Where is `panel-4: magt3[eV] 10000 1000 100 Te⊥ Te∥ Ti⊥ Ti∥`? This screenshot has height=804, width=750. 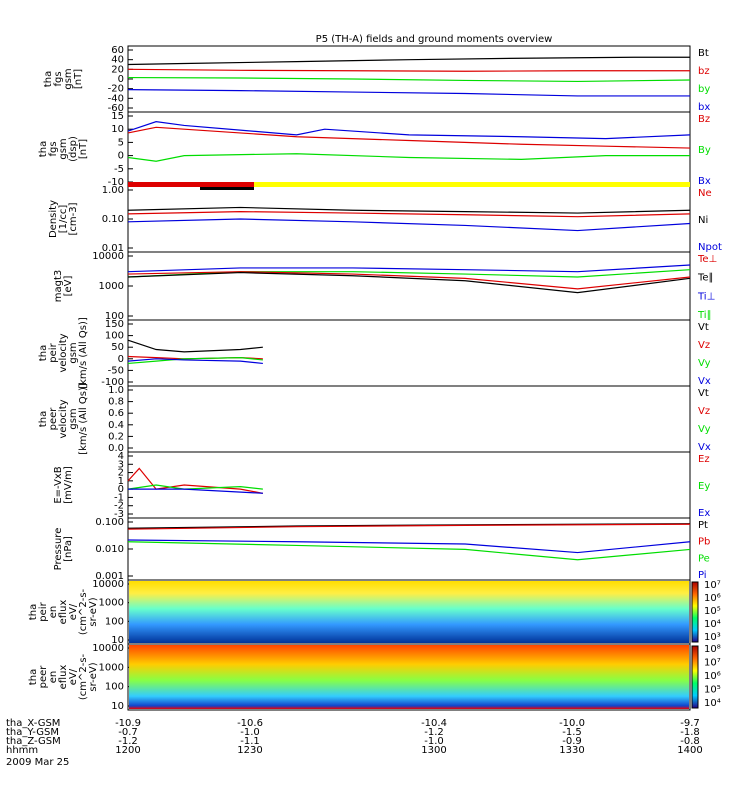 panel-4: magt3[eV] 10000 1000 100 Te⊥ Te∥ Ti⊥ Ti∥ is located at coordinates (385, 286).